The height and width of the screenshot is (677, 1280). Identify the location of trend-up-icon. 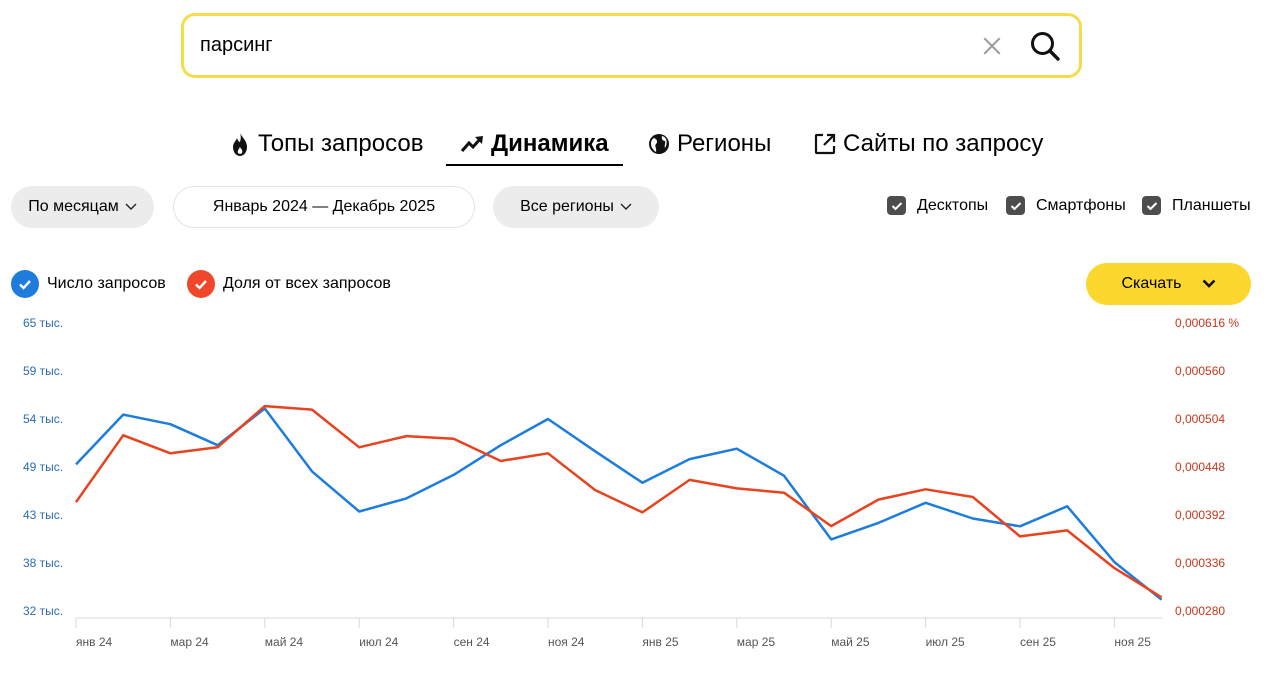
(472, 144).